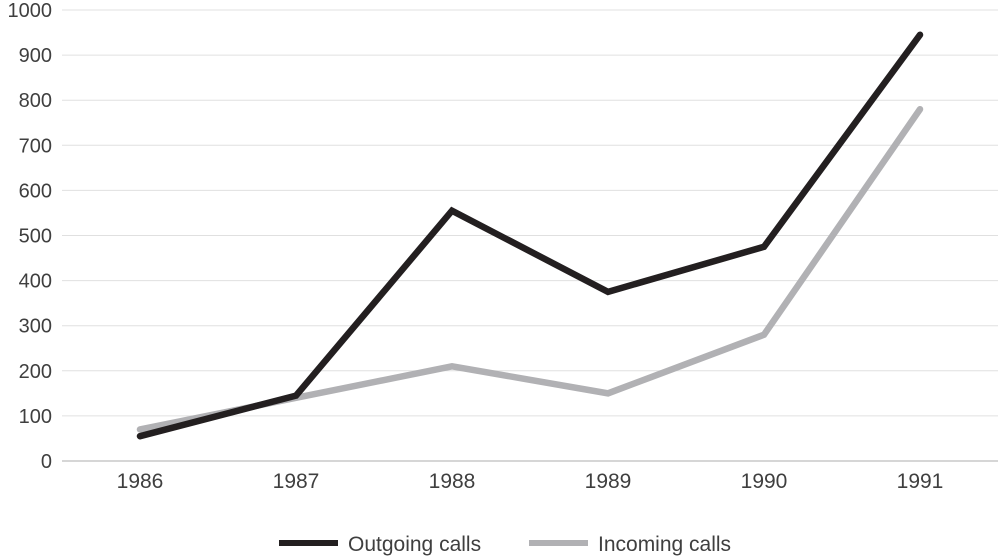 The height and width of the screenshot is (558, 1000). What do you see at coordinates (664, 544) in the screenshot?
I see `legend-label-incoming-calls: Incoming calls` at bounding box center [664, 544].